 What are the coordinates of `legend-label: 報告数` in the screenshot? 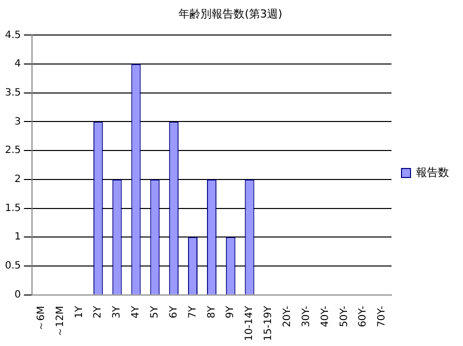 It's located at (432, 172).